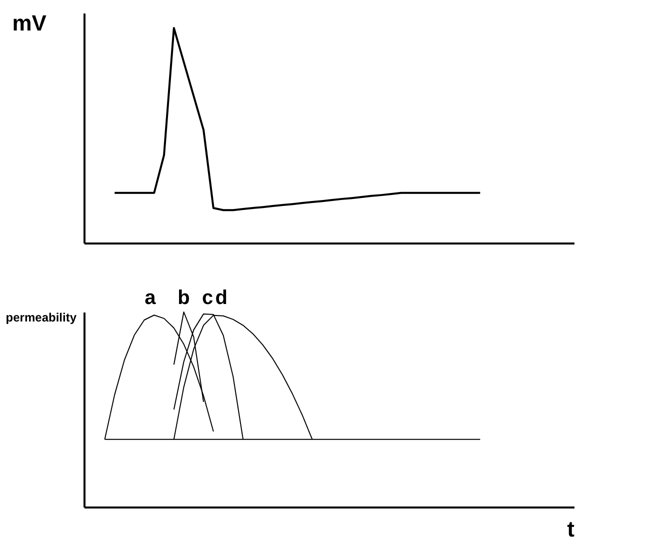  I want to click on y-axis-title: permeability, so click(41, 317).